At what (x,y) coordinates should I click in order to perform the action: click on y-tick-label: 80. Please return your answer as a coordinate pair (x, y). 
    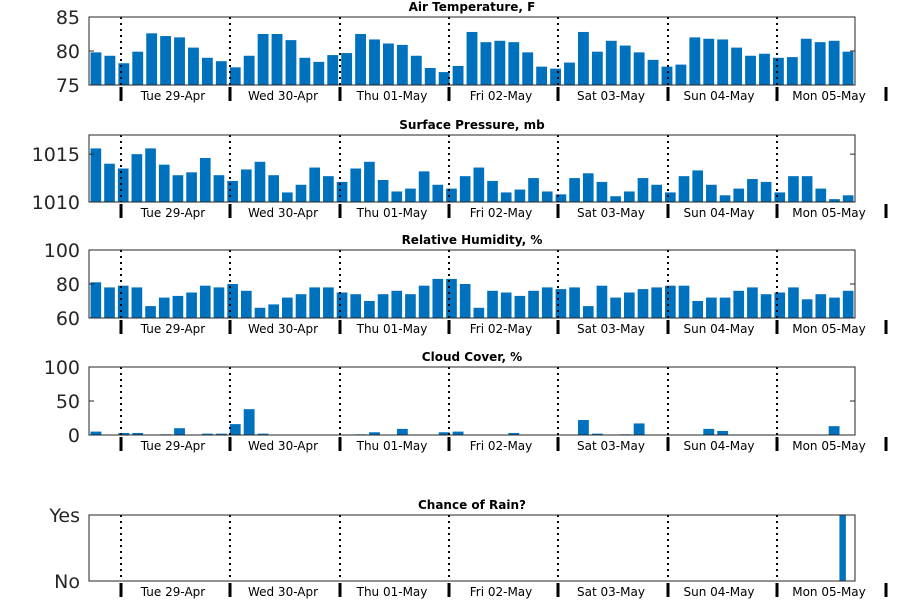
    Looking at the image, I should click on (68, 52).